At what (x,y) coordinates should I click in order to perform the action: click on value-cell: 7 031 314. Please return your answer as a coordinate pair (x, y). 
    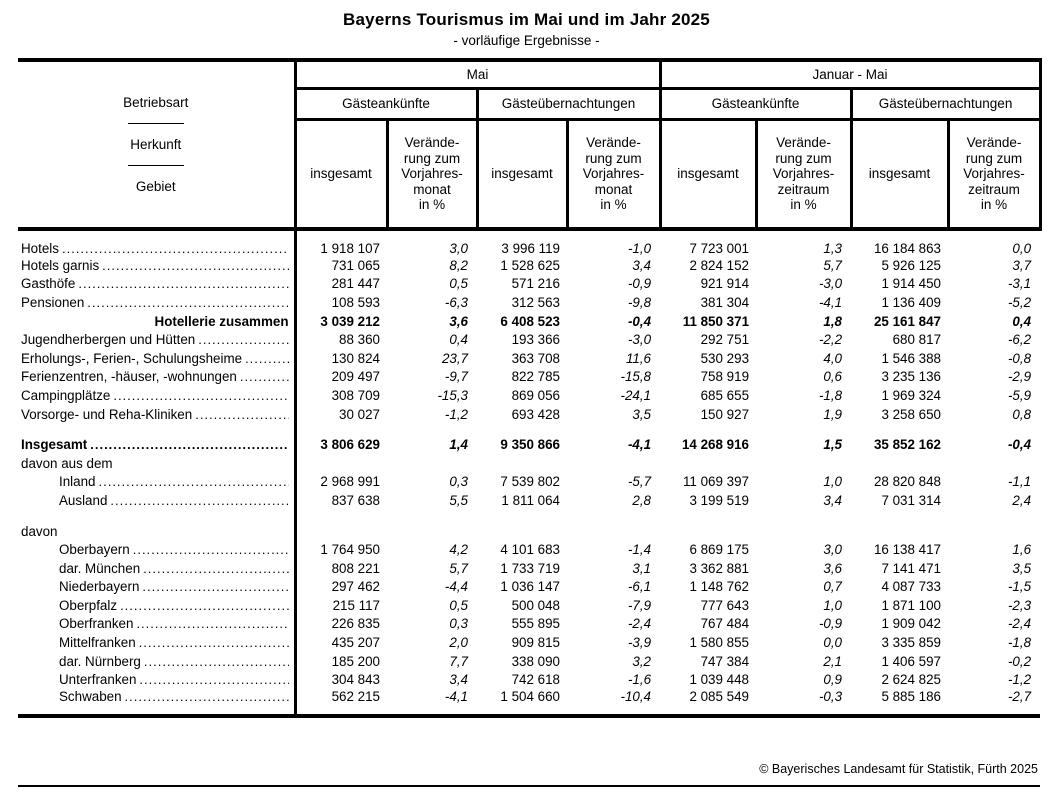
    Looking at the image, I should click on (911, 500).